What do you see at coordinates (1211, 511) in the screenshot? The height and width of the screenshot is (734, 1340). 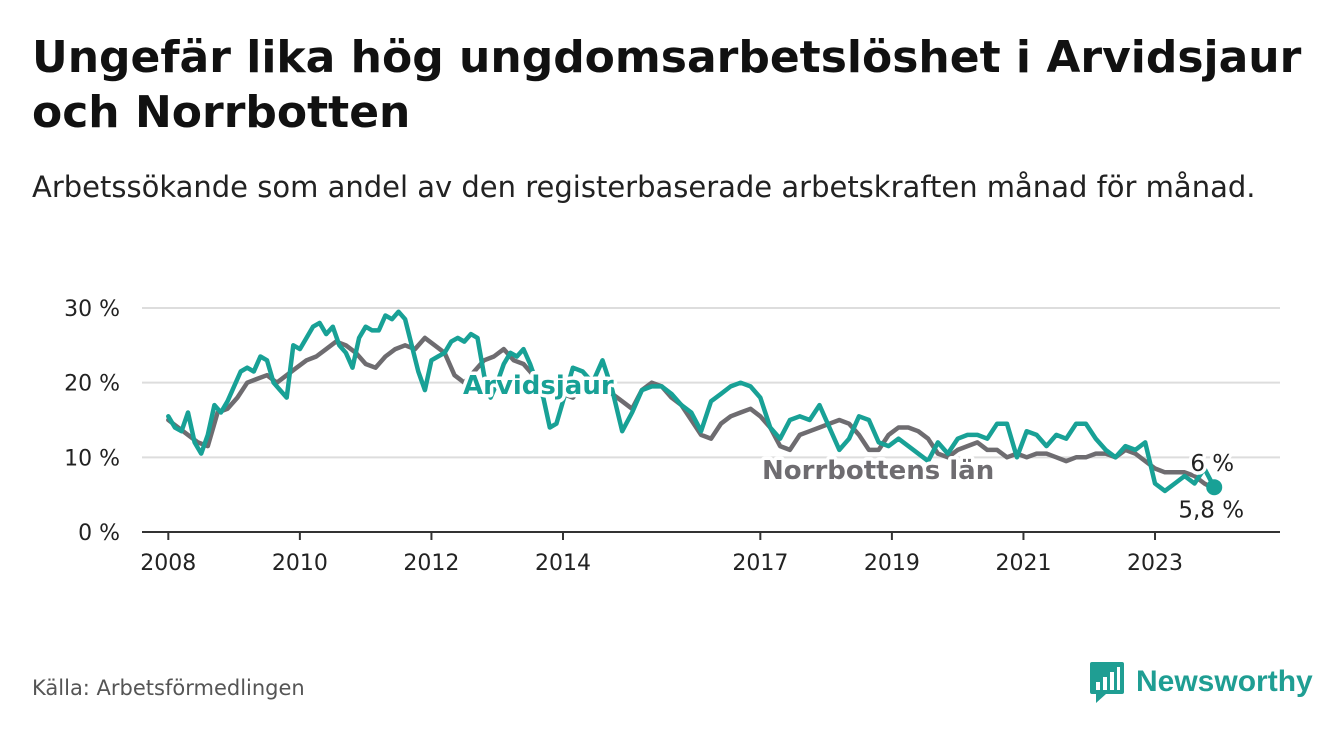 I see `end-value-norrbotten: 5,8 %` at bounding box center [1211, 511].